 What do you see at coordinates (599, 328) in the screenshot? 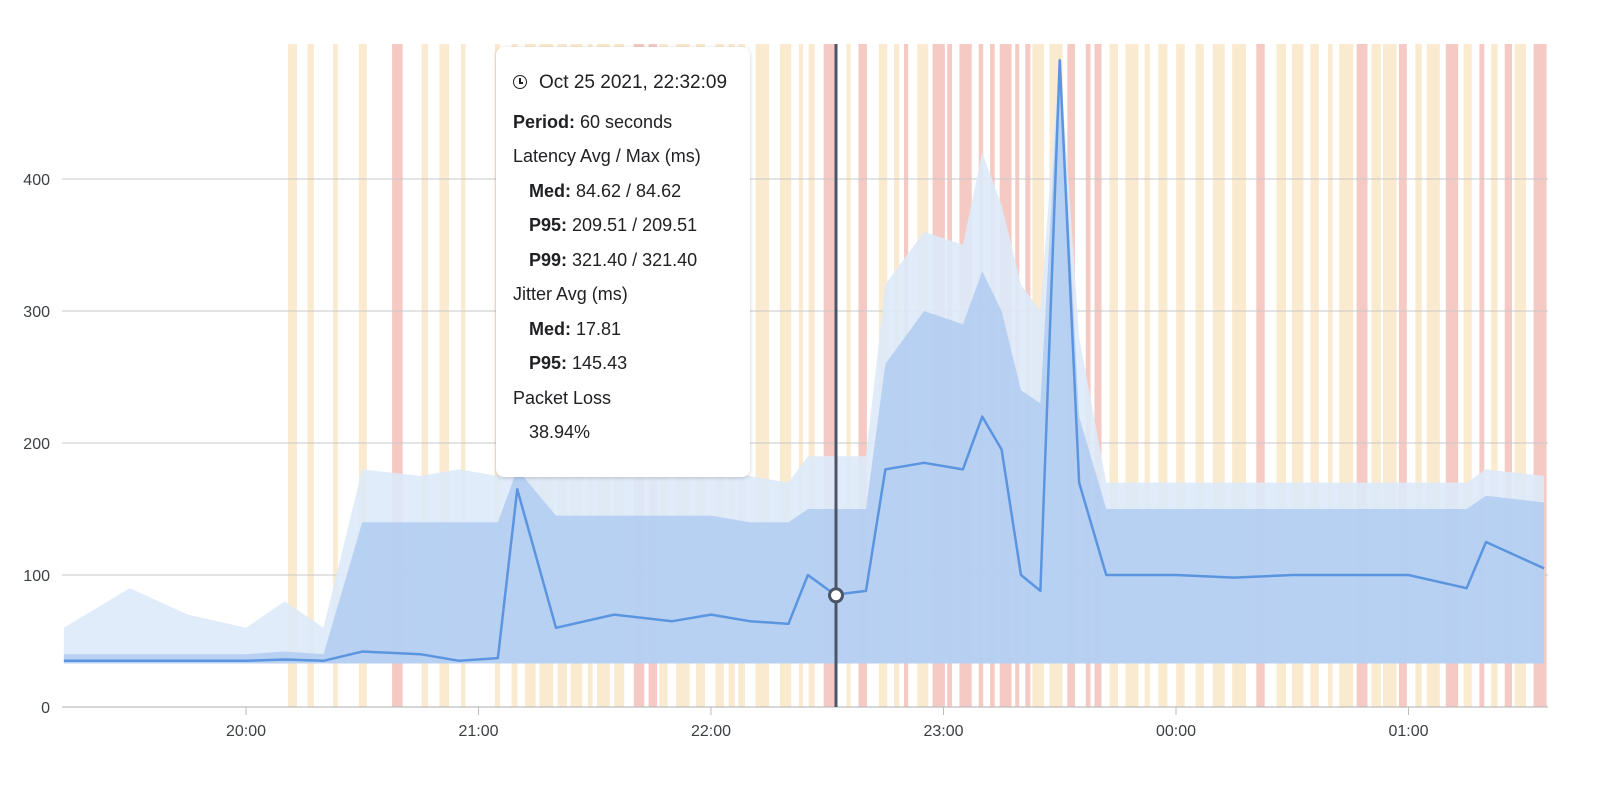
I see `jitter-med-value: 17.81` at bounding box center [599, 328].